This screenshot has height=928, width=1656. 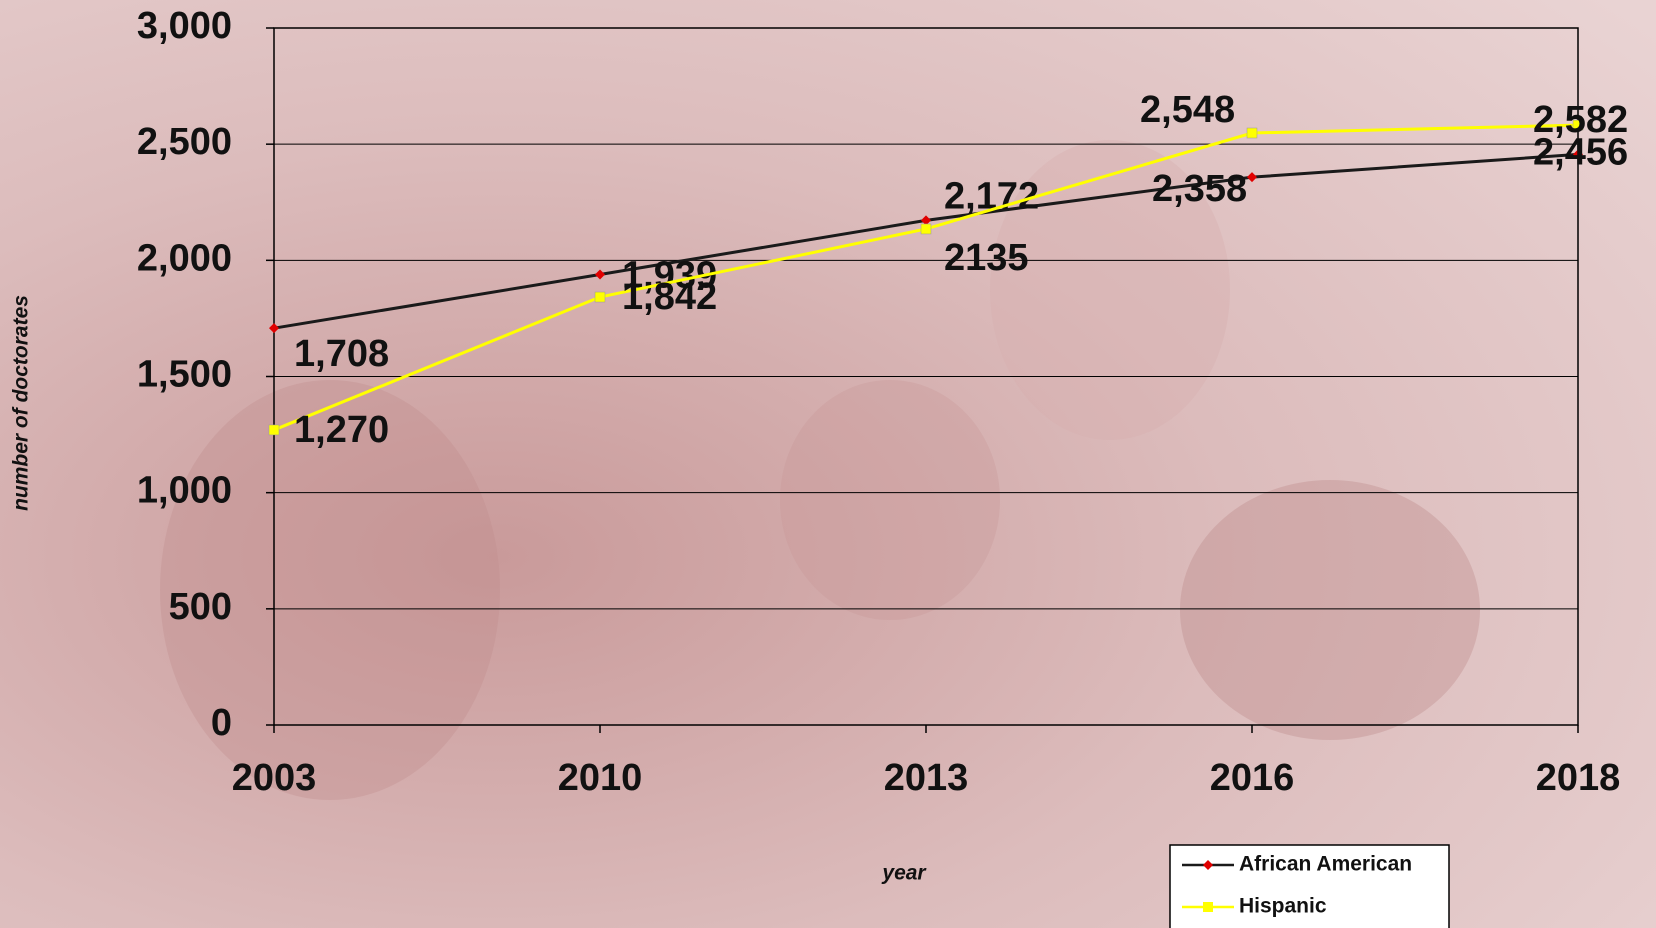 What do you see at coordinates (184, 142) in the screenshot?
I see `y-tick-label: 2,500` at bounding box center [184, 142].